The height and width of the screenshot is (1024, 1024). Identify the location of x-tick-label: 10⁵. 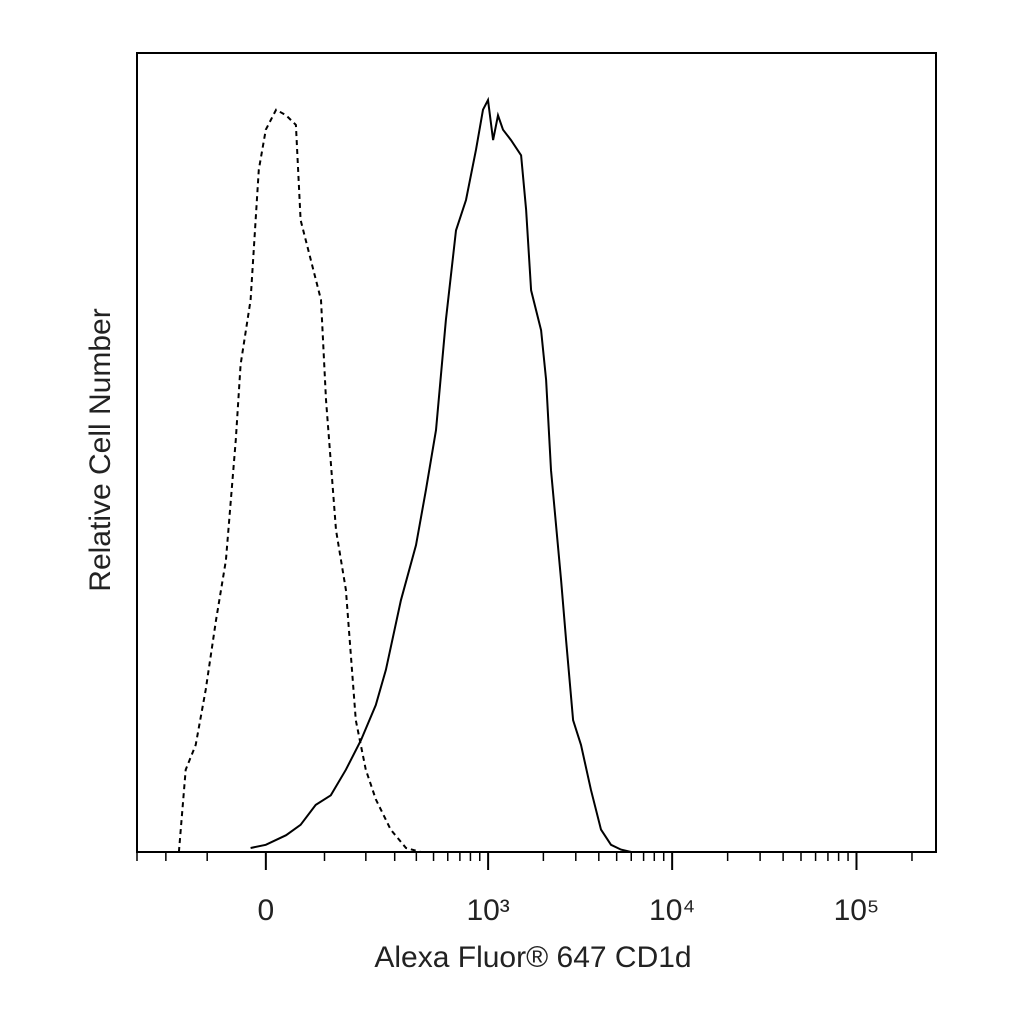
(857, 910).